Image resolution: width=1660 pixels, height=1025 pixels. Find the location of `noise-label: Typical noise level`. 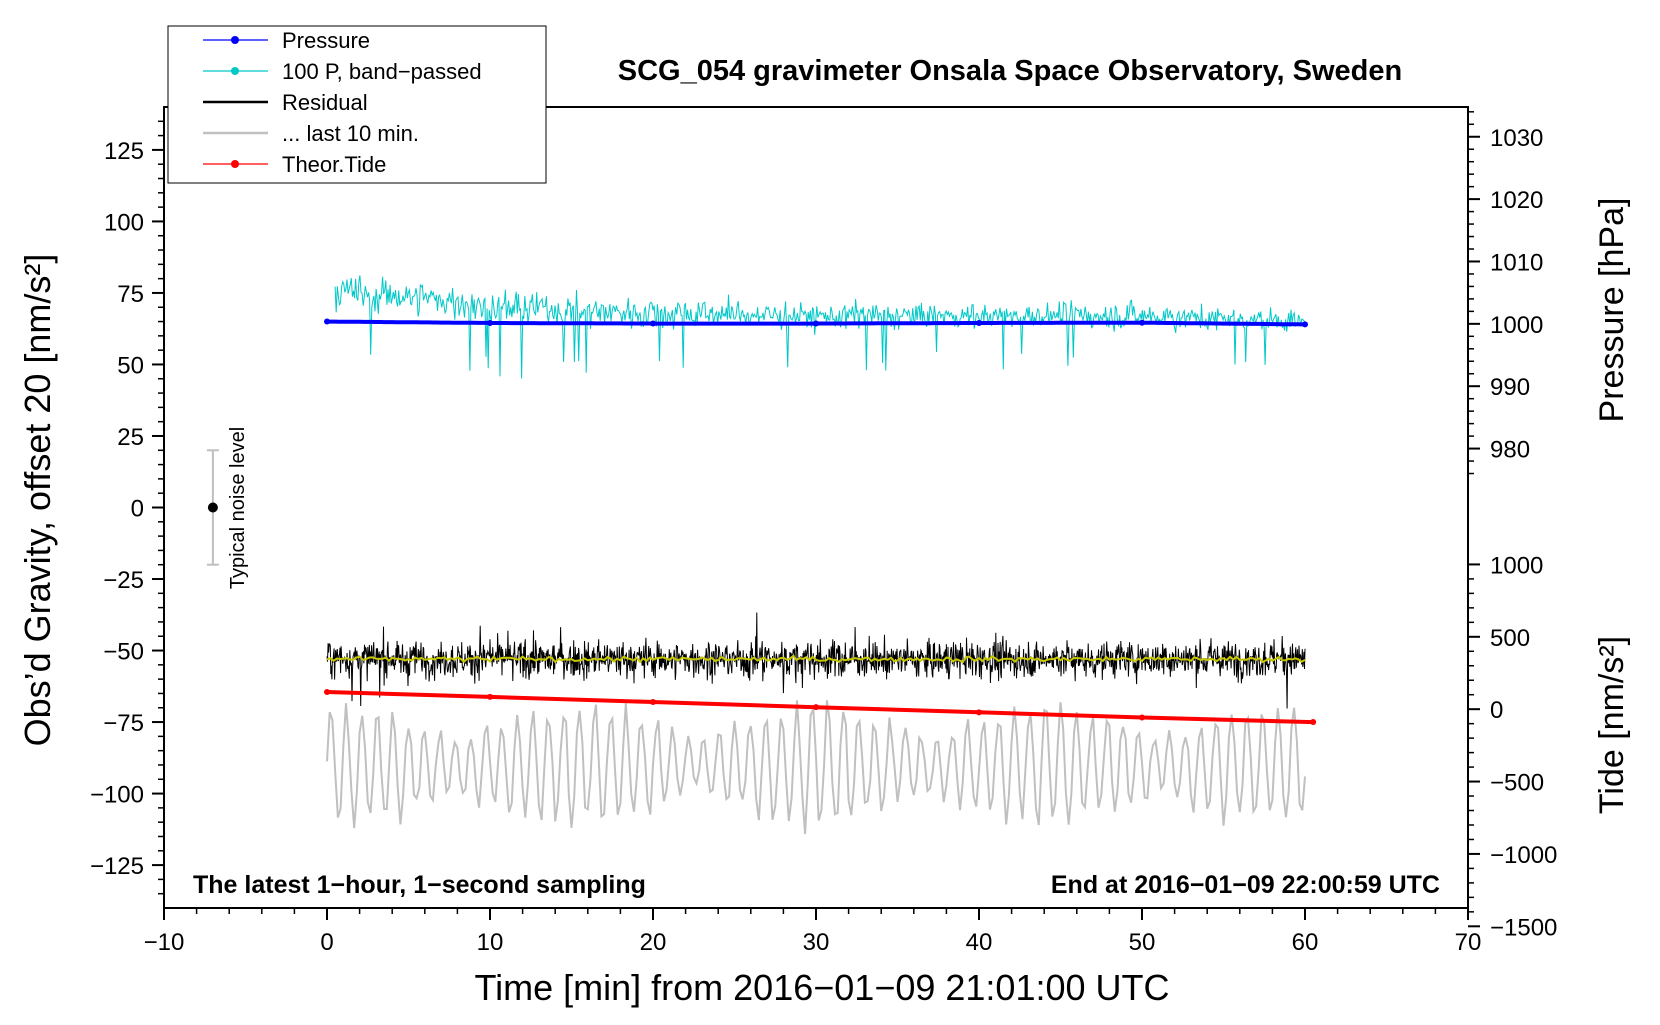

noise-label: Typical noise level is located at coordinates (238, 508).